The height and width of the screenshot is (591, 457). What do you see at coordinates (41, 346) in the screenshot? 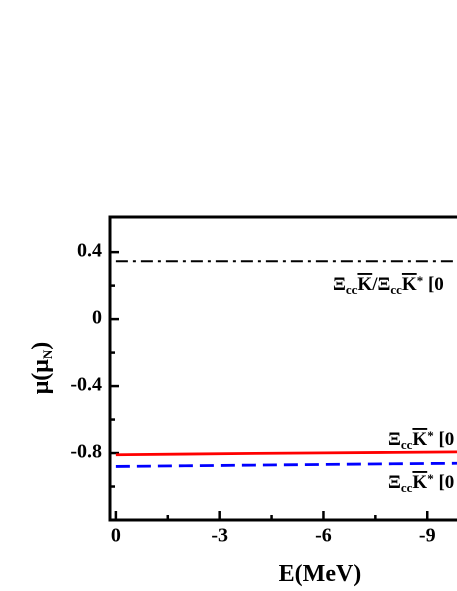
I see `text-part: )` at bounding box center [41, 346].